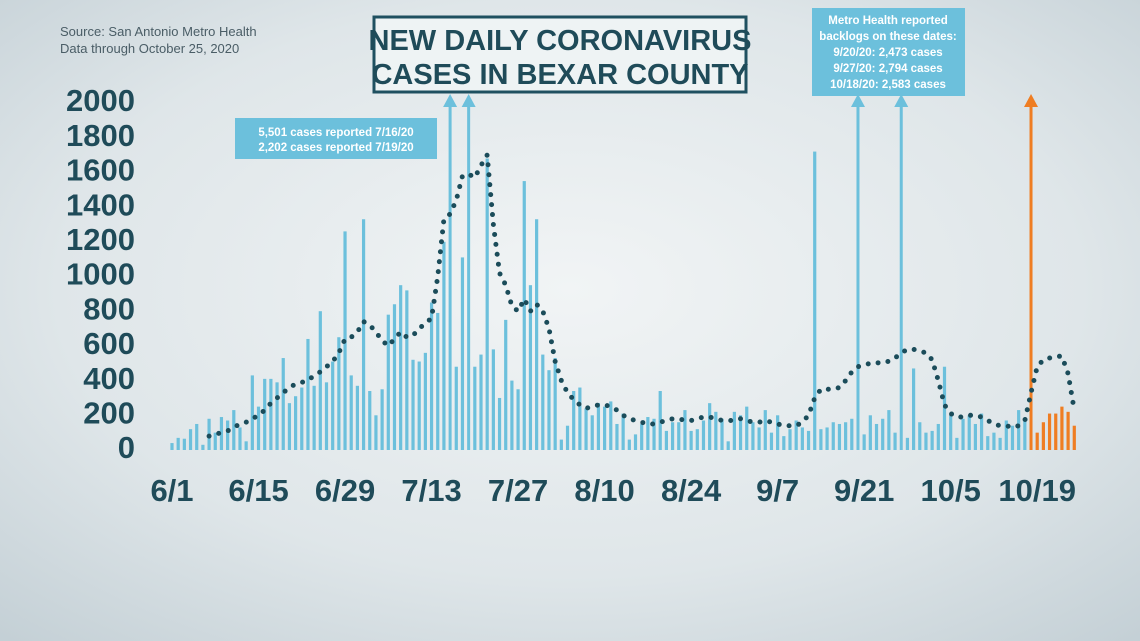  Describe the element at coordinates (149, 48) in the screenshot. I see `note: Data through October 25, 2020` at that location.